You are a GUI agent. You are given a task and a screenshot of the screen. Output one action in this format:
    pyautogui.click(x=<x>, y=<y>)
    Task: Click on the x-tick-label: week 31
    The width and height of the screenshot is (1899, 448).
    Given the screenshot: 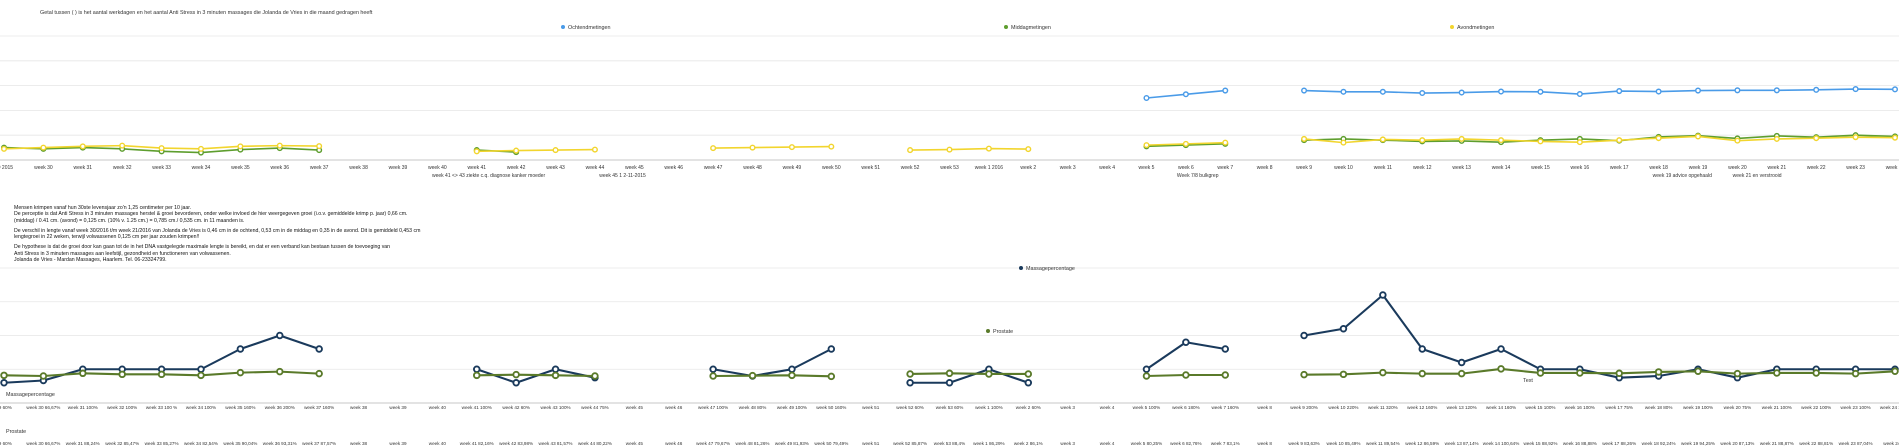 What is the action you would take?
    pyautogui.click(x=82, y=168)
    